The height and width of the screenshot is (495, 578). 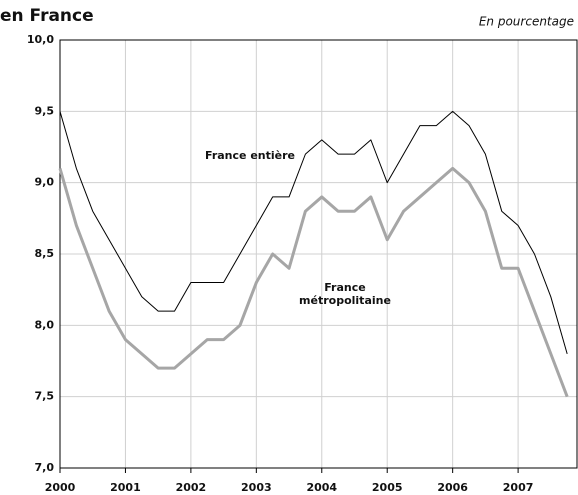 I want to click on series-label: France métropolitaine, so click(x=345, y=294).